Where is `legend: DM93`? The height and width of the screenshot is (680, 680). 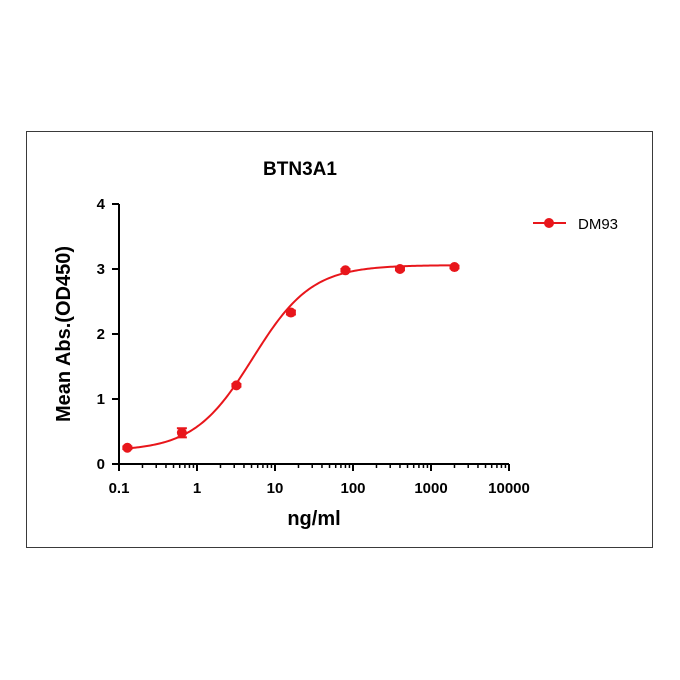 legend: DM93 is located at coordinates (575, 224).